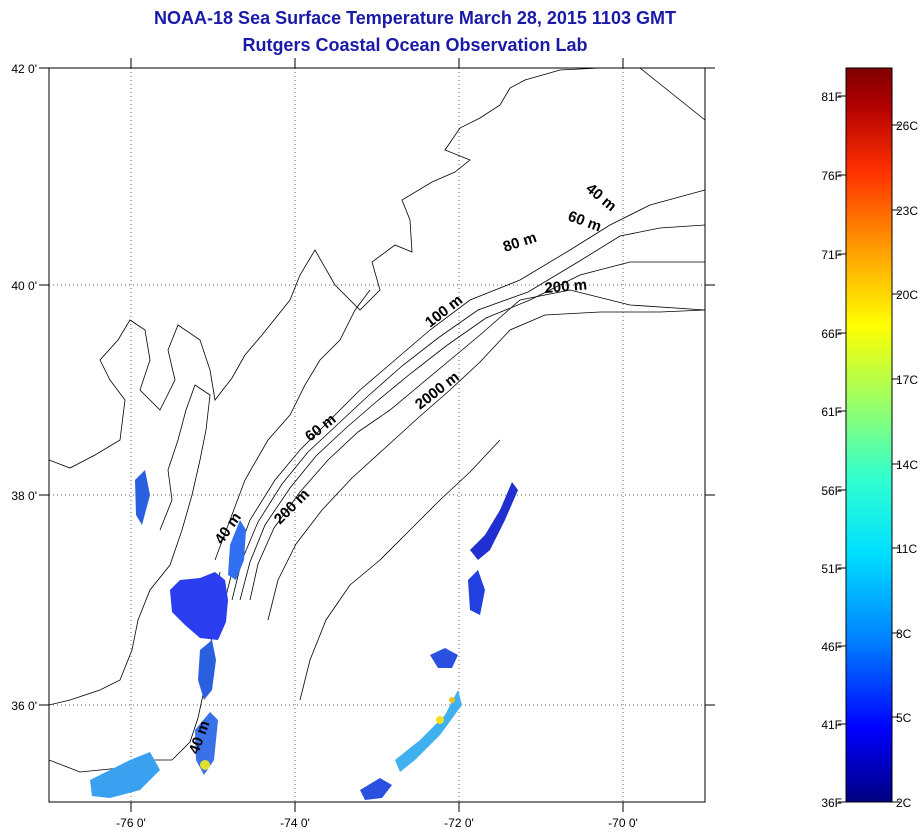  I want to click on contour-label-100m: 100 m, so click(444, 312).